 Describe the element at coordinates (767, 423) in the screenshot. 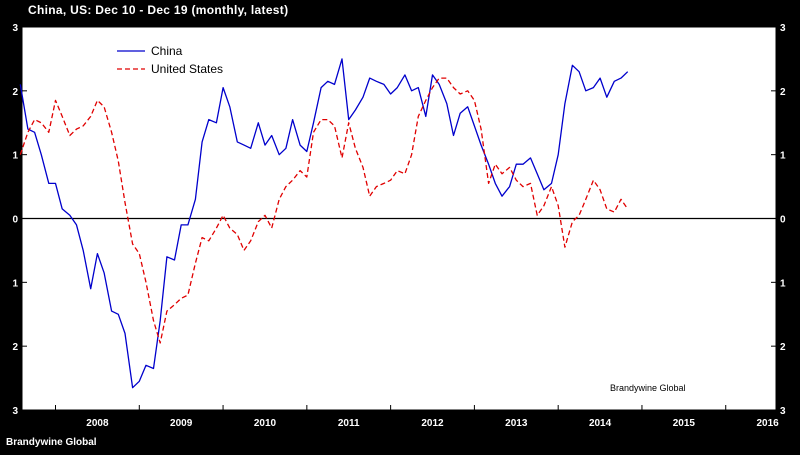

I see `x-tick-label: 2016` at that location.